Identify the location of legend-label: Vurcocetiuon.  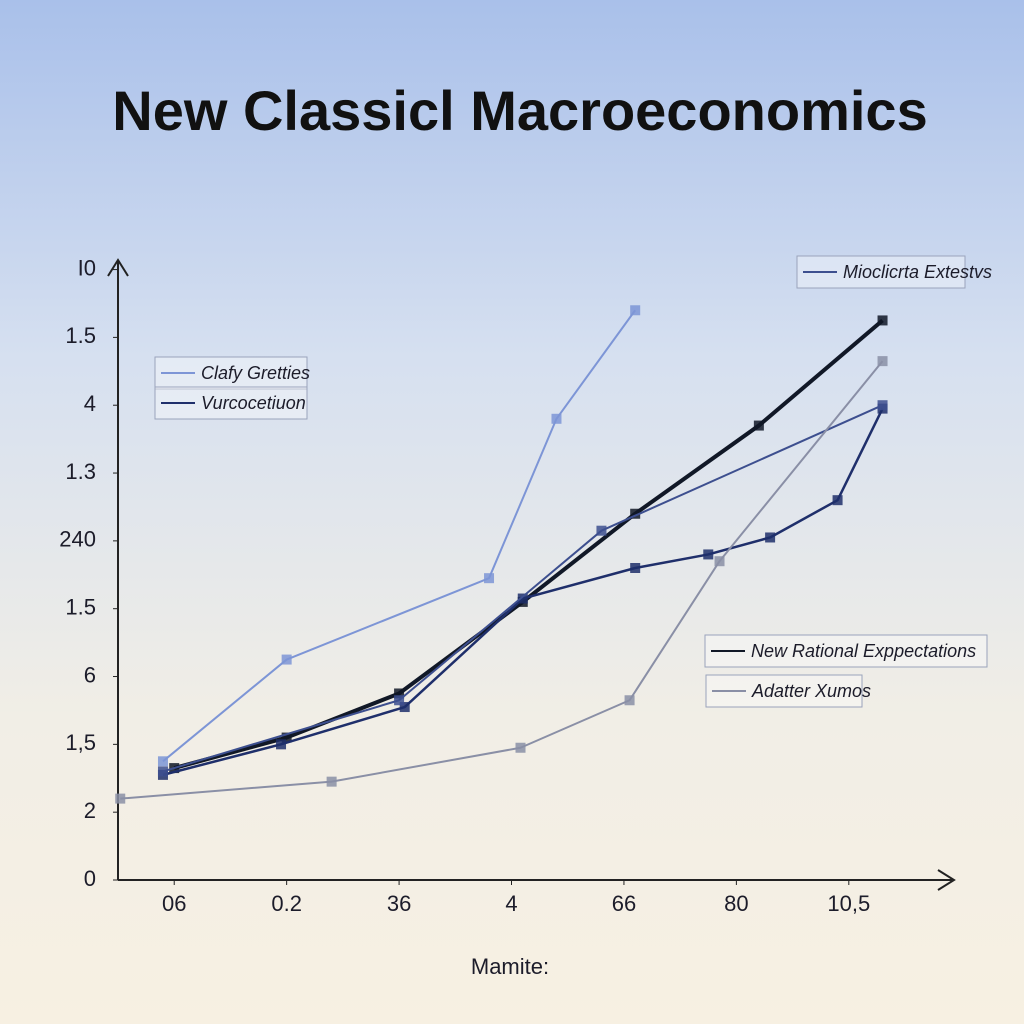
(253, 403).